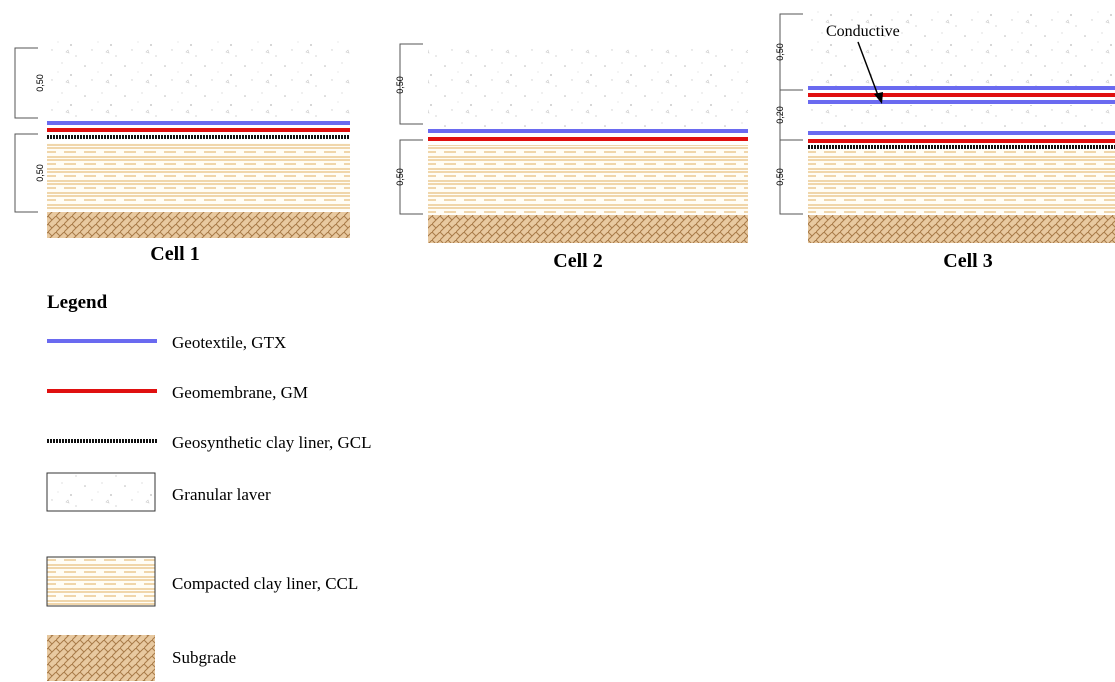  I want to click on cell-3: 0,50 0,20 0,50 Conductive Cell 3, so click(945, 140).